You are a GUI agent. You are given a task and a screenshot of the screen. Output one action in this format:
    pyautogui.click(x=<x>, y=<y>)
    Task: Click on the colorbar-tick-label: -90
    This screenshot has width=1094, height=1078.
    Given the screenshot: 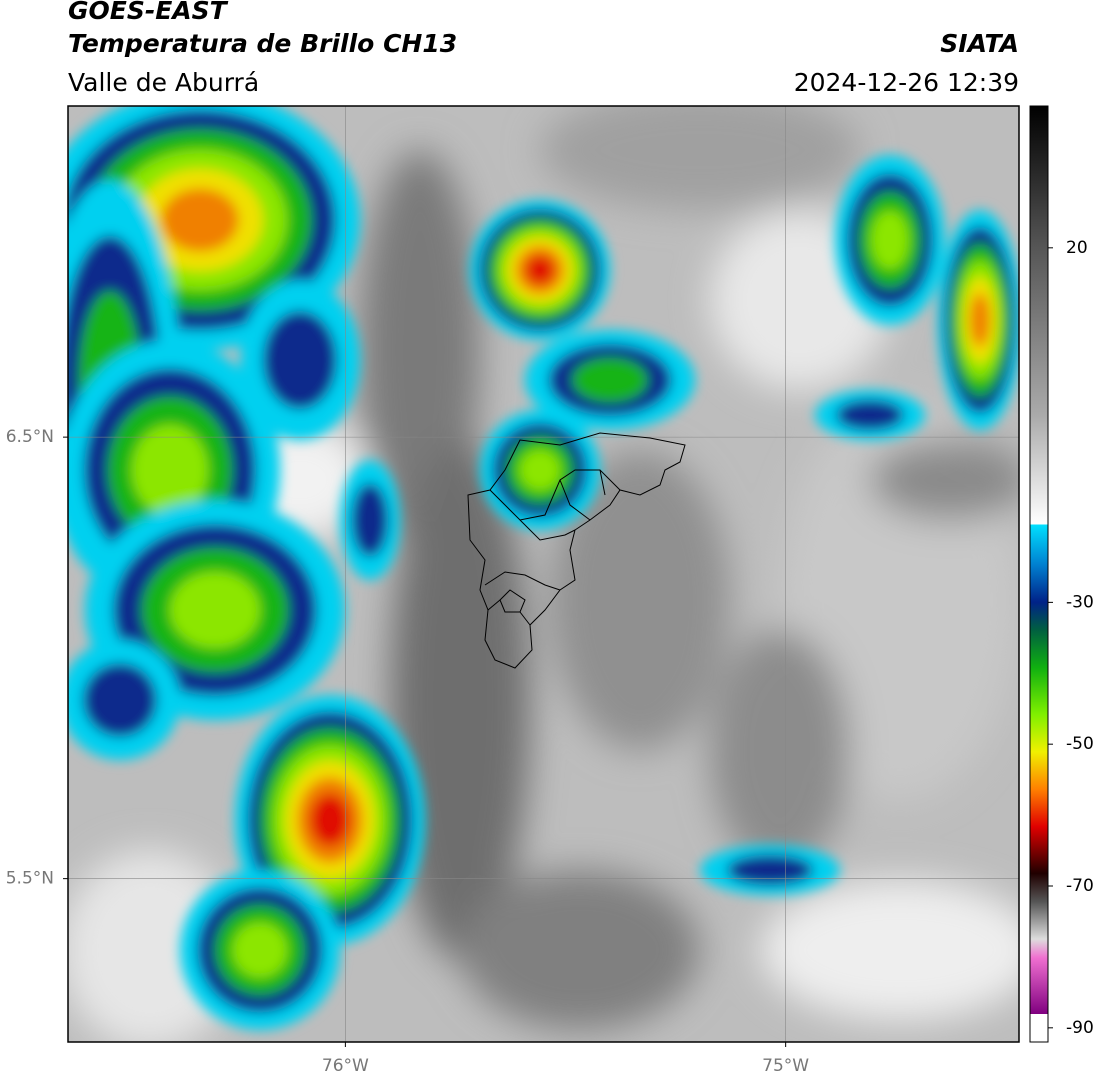 What is the action you would take?
    pyautogui.click(x=1080, y=1028)
    